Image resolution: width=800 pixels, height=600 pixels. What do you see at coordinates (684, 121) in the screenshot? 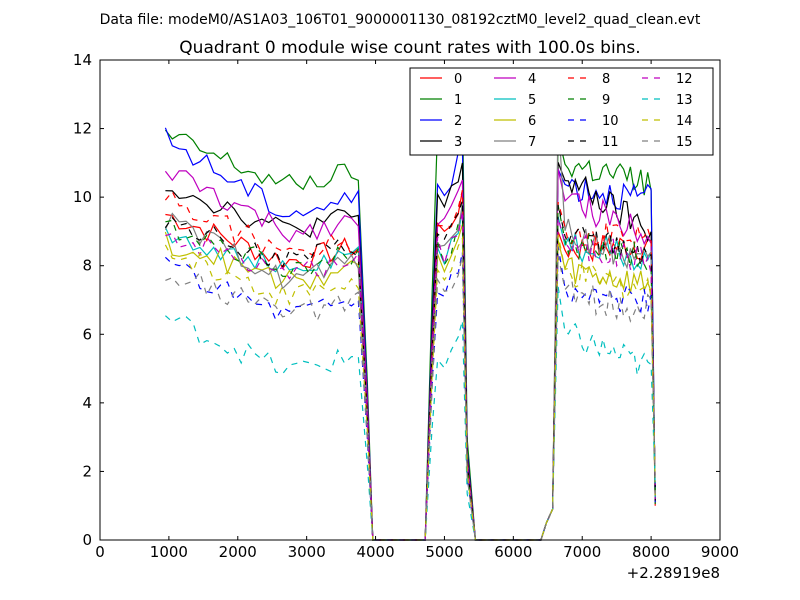
I see `legend-label-14: 14` at bounding box center [684, 121].